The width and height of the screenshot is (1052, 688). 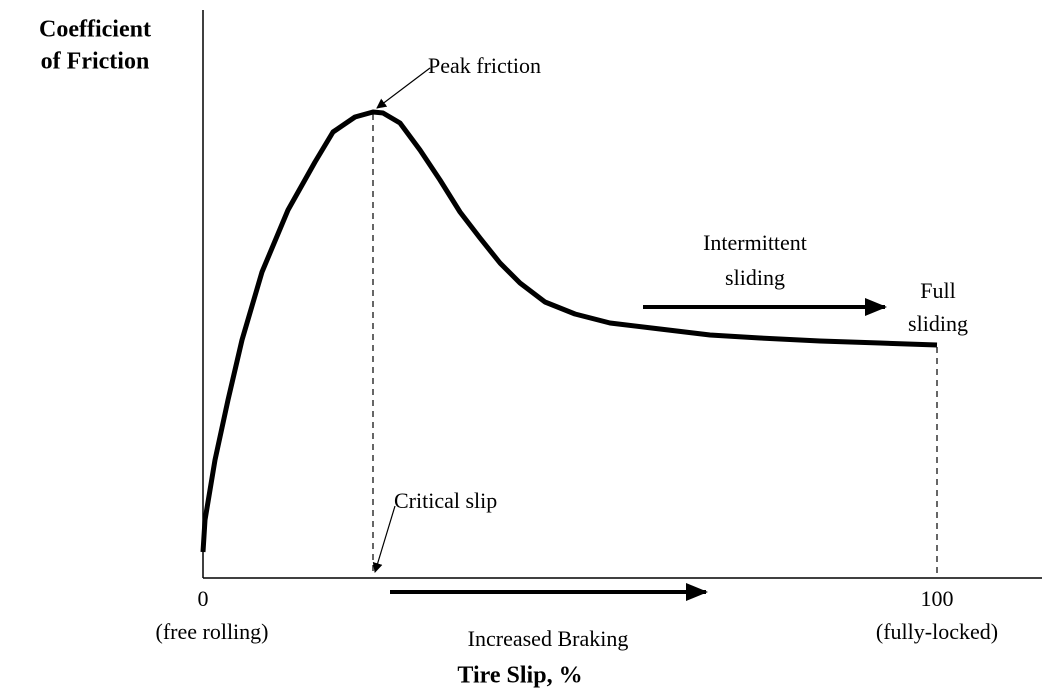 I want to click on annotation: Full, so click(x=937, y=290).